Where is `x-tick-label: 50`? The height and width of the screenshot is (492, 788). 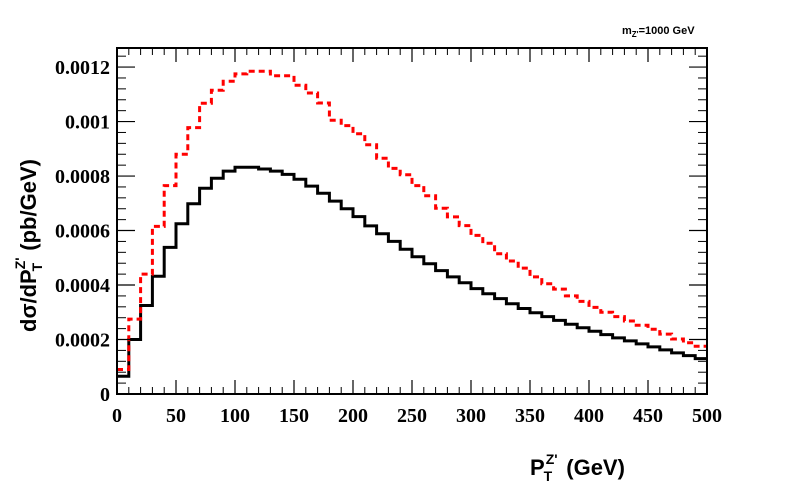 x-tick-label: 50 is located at coordinates (176, 416).